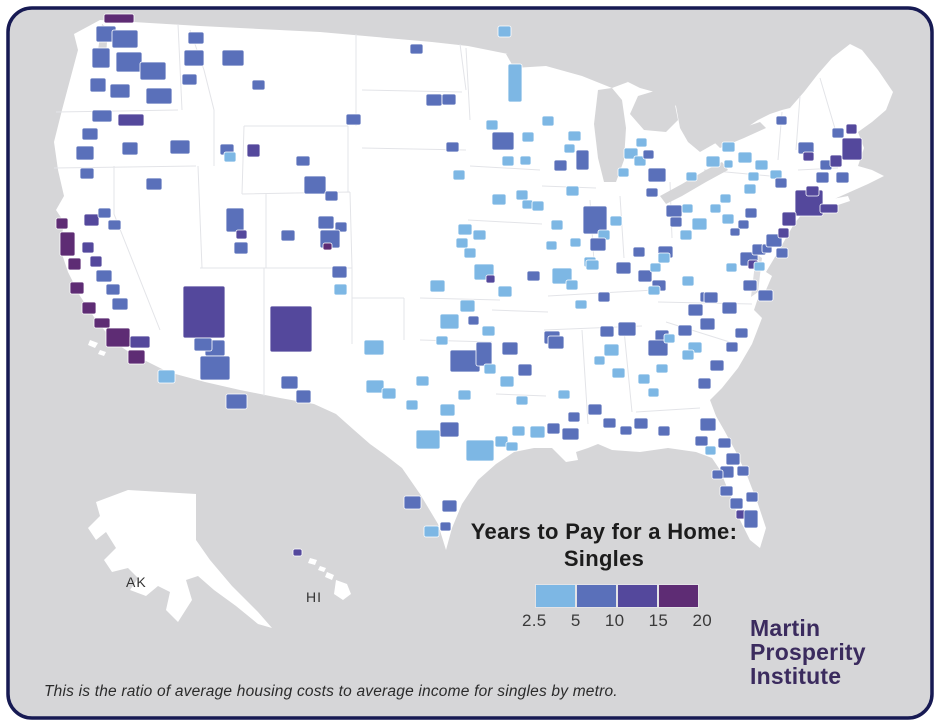 The width and height of the screenshot is (940, 726). I want to click on map-title-line1: Years to Pay for a Home:, so click(604, 531).